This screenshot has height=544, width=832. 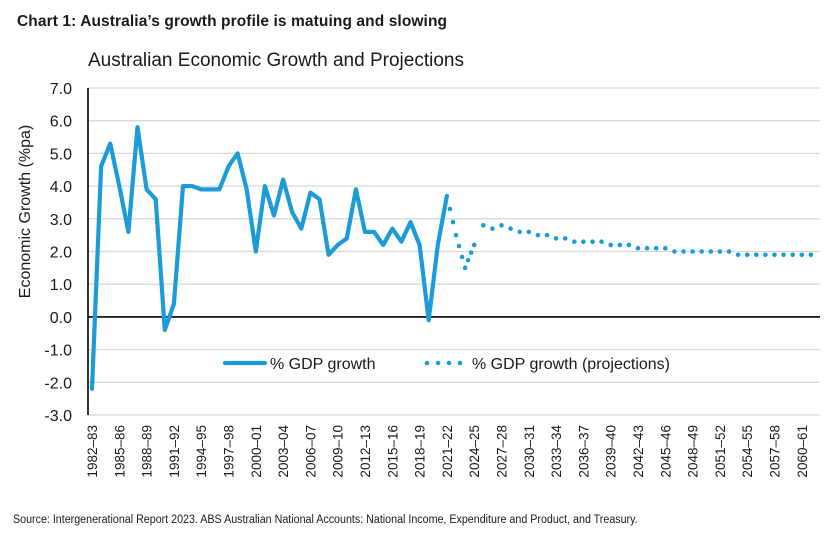 I want to click on y-tick-labels: 7.0 6.0 5.0 4.0 3.0 2.0 1.0 0.0 -1.0 -2.0 -3.0, so click(x=58, y=253).